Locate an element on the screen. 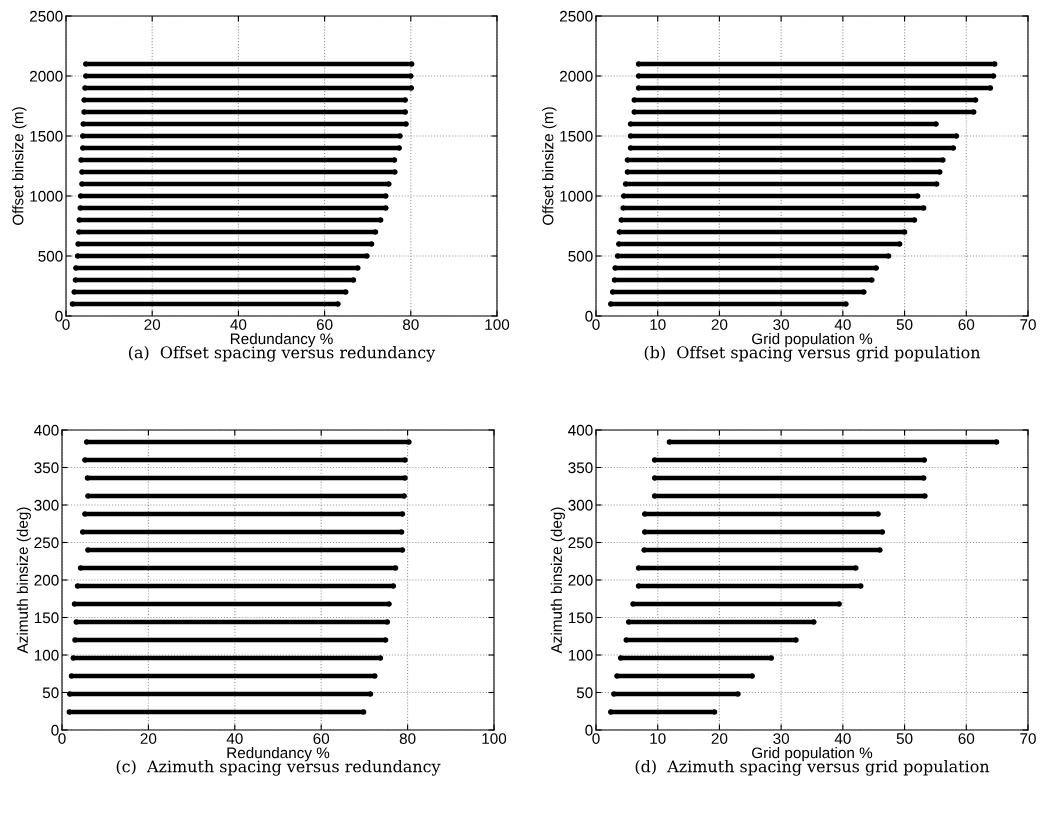 The image size is (1040, 813). y-tick-label: 150 is located at coordinates (46, 618).